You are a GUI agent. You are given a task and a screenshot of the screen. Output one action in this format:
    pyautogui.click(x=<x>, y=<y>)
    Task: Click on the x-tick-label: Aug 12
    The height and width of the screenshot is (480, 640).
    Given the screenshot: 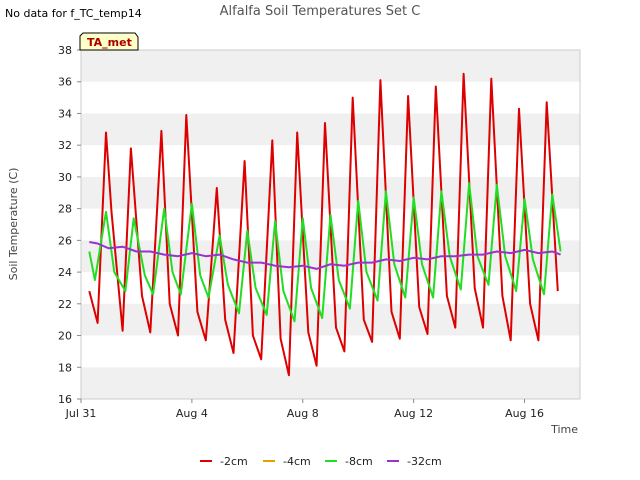 What is the action you would take?
    pyautogui.click(x=413, y=413)
    